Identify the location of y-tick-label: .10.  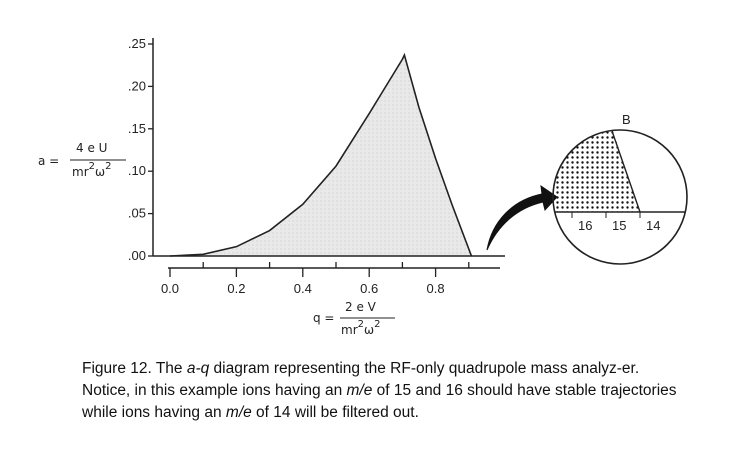
(137, 170).